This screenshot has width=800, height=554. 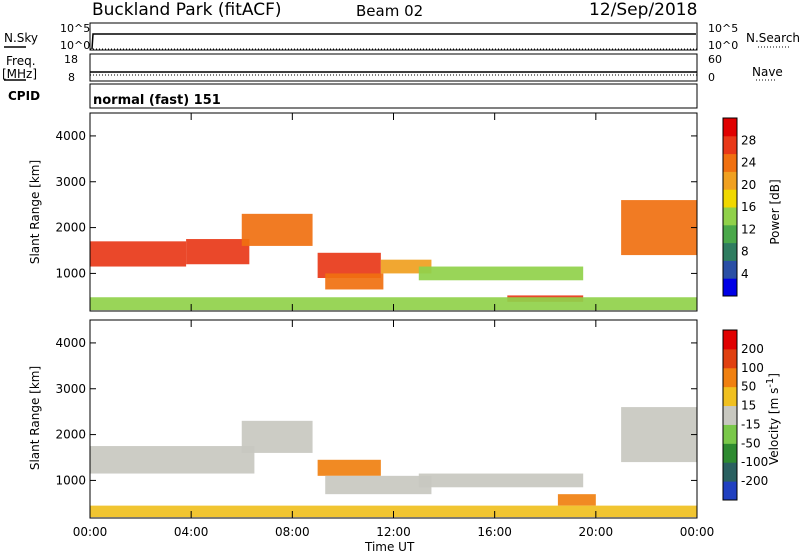 I want to click on velocity-colorbar-frame, so click(x=730, y=415).